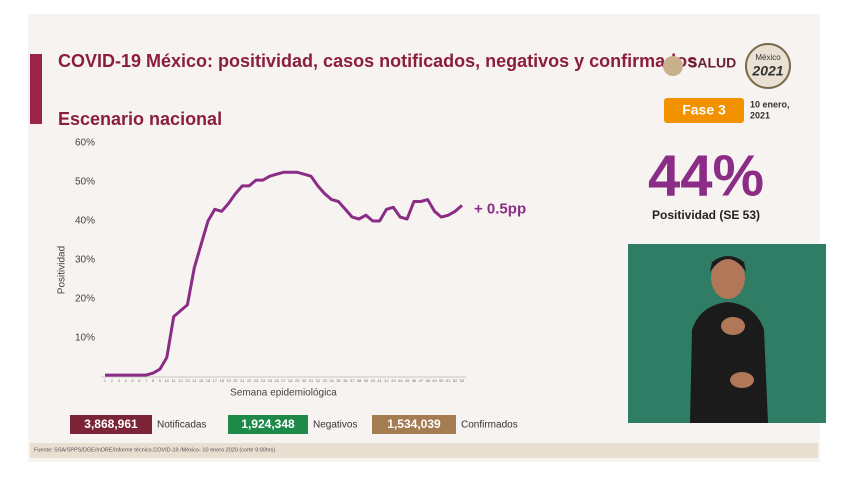  Describe the element at coordinates (153, 380) in the screenshot. I see `x-tick-label: 8` at that location.